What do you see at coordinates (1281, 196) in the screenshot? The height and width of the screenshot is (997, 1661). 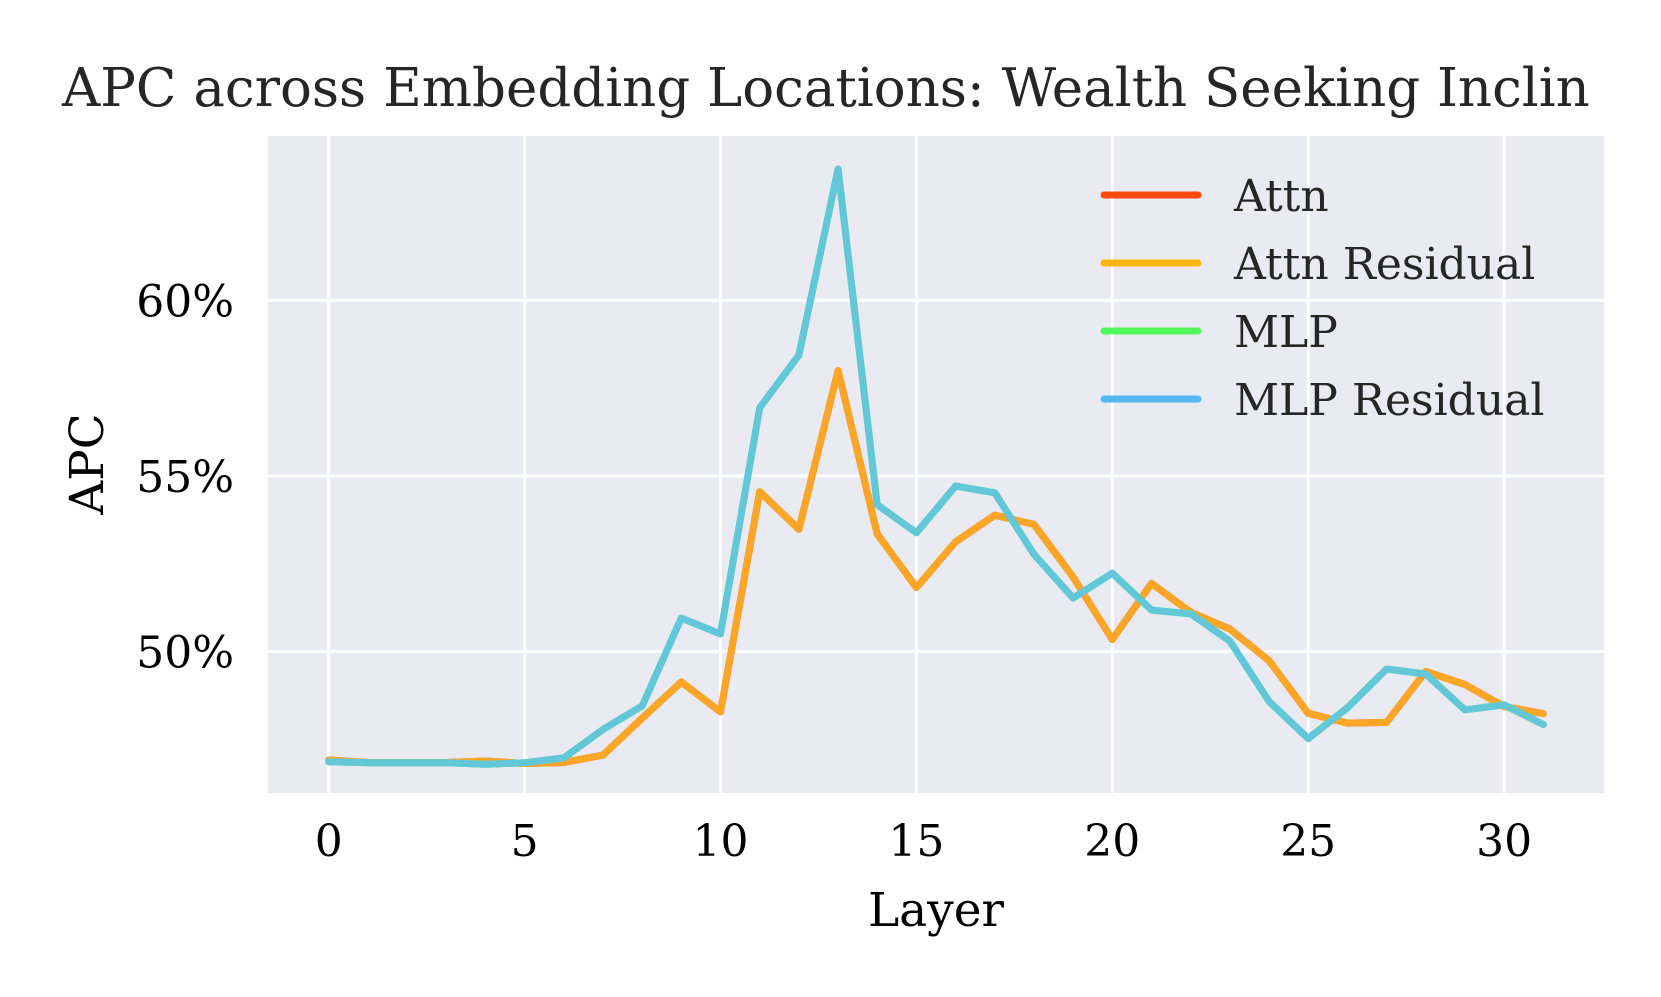 I see `legend-label-attn: Attn` at bounding box center [1281, 196].